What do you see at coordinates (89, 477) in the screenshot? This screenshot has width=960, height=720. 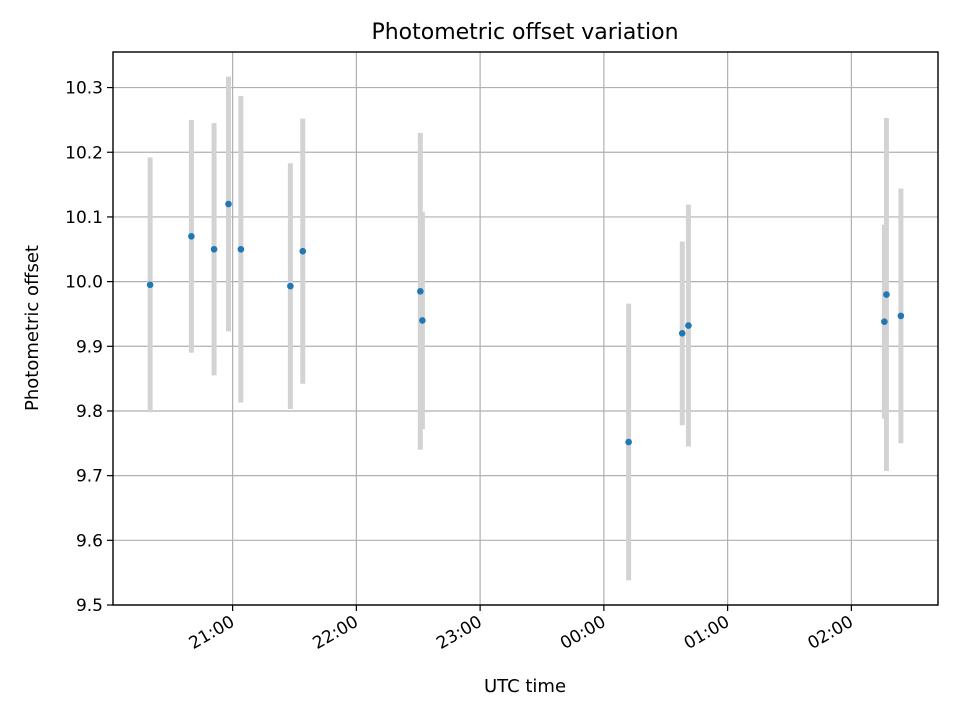 I see `y-tick-label: 9.7` at bounding box center [89, 477].